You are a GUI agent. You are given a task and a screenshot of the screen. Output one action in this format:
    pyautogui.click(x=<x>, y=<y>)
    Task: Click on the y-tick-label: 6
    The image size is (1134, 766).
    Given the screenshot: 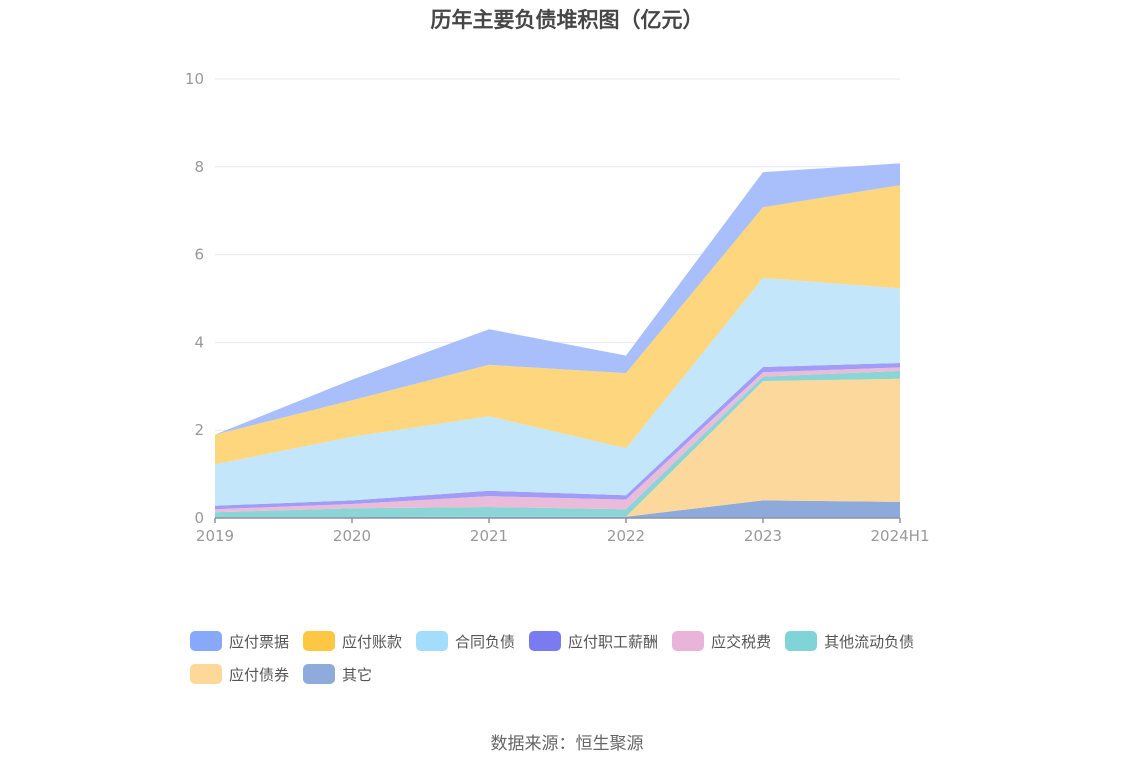 What is the action you would take?
    pyautogui.click(x=199, y=255)
    